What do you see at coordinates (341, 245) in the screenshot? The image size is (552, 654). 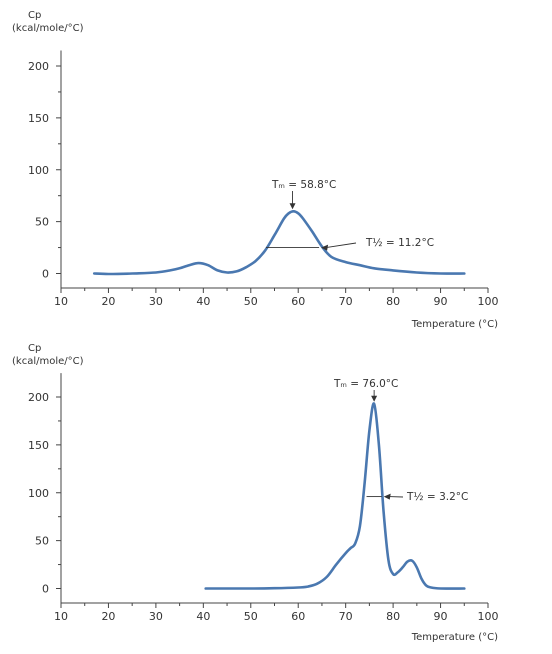 I see `thalf-leader-line` at bounding box center [341, 245].